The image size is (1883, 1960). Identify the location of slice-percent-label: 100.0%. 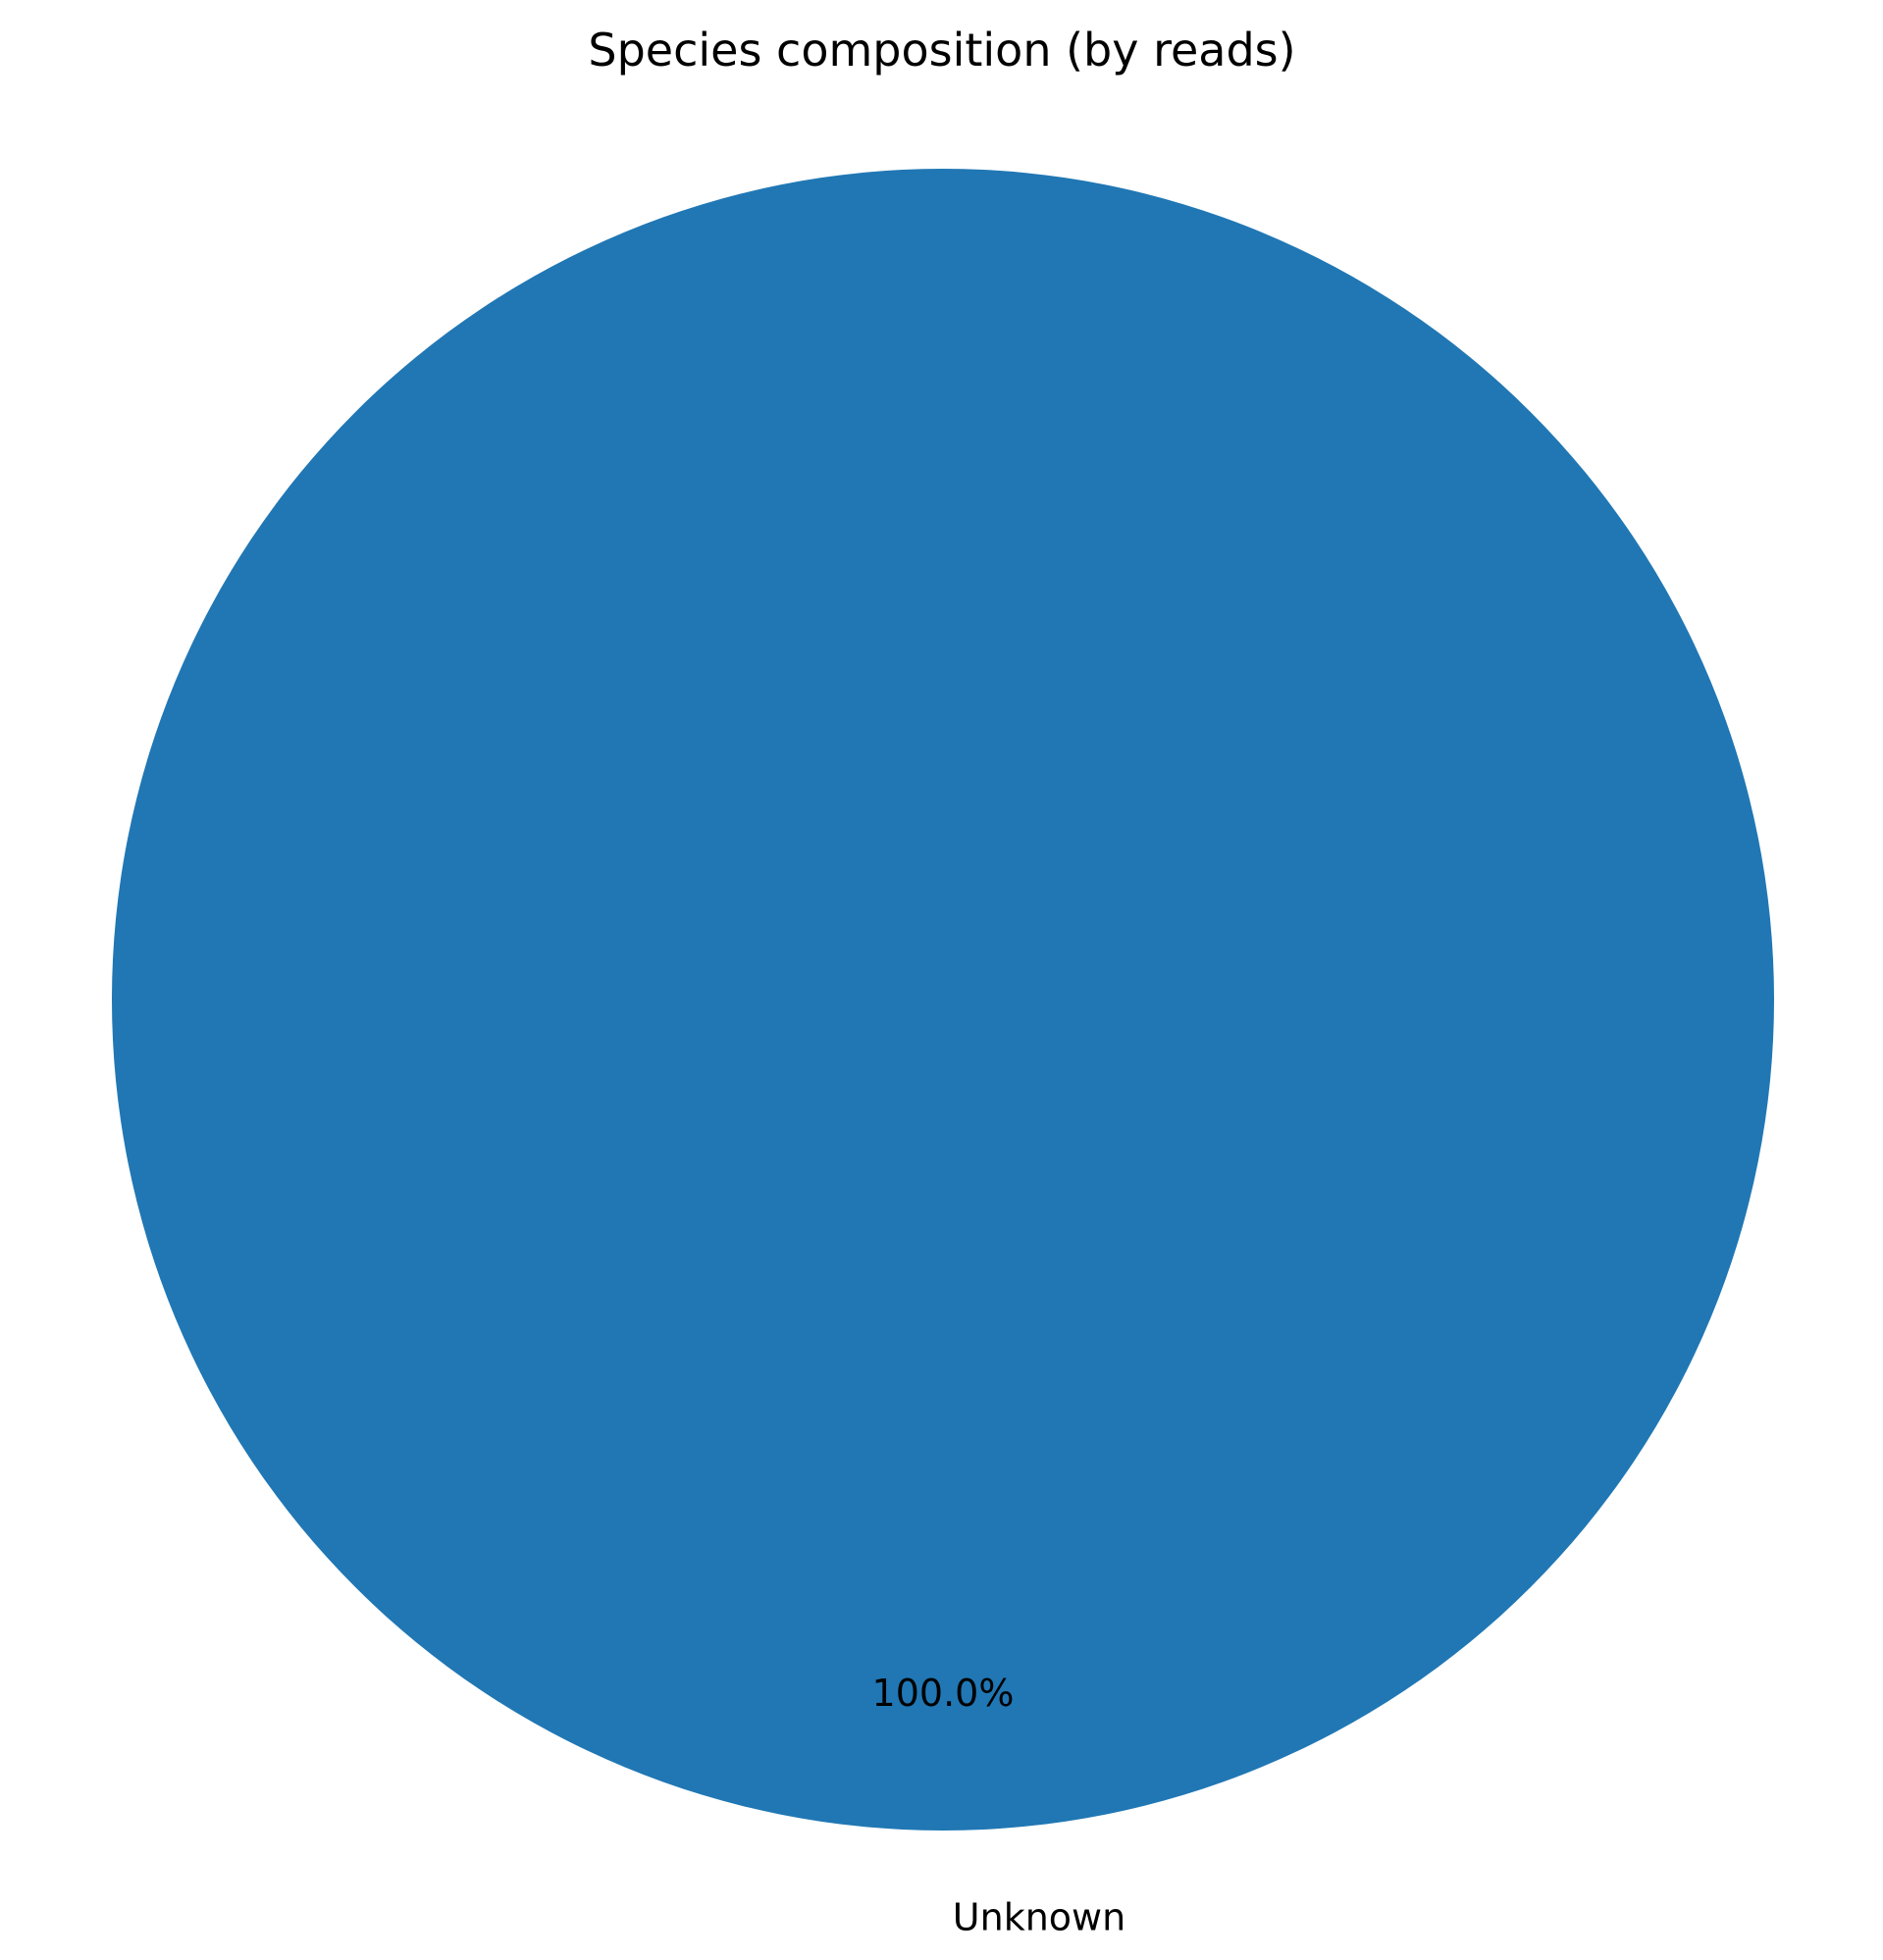
(943, 1693).